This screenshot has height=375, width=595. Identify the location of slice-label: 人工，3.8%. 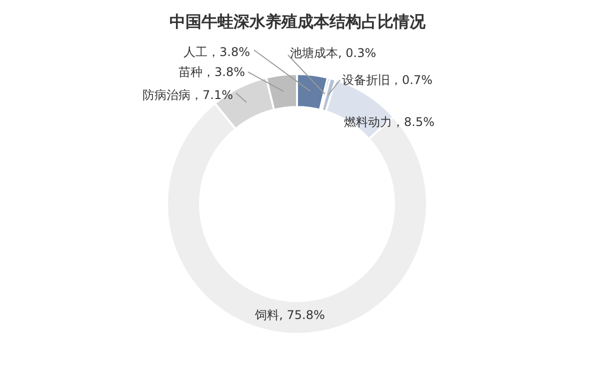
(217, 52).